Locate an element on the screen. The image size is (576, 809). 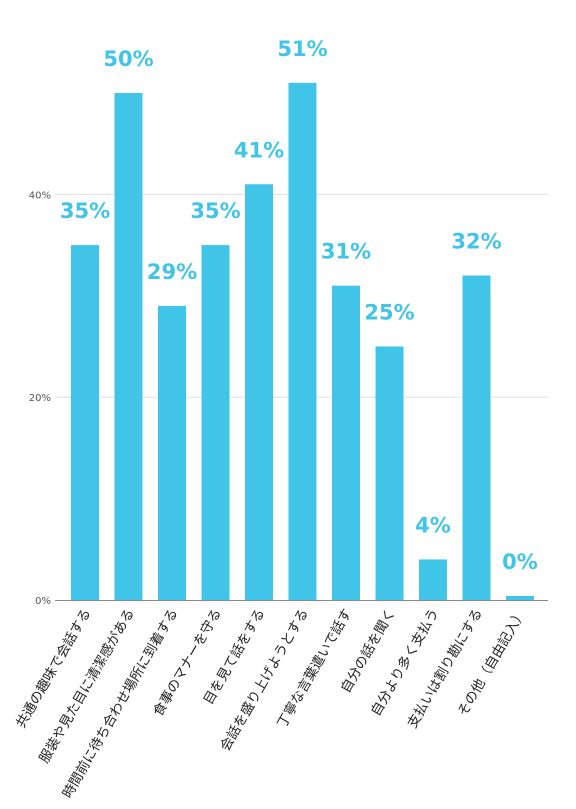
data-label: 50% is located at coordinates (128, 59).